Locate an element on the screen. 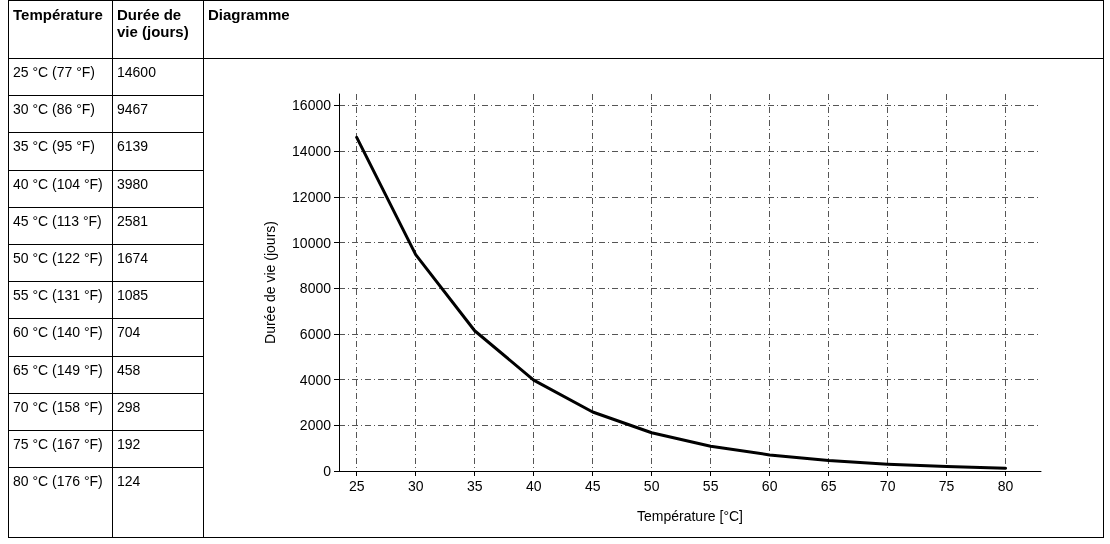 This screenshot has width=1110, height=544. text: Durée de vie (jours) is located at coordinates (158, 29).